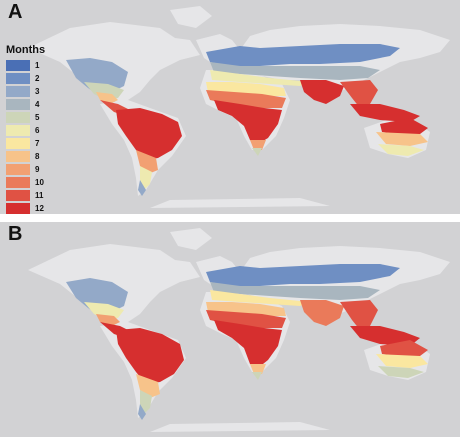 This screenshot has height=437, width=460. I want to click on legend-label: 4, so click(37, 104).